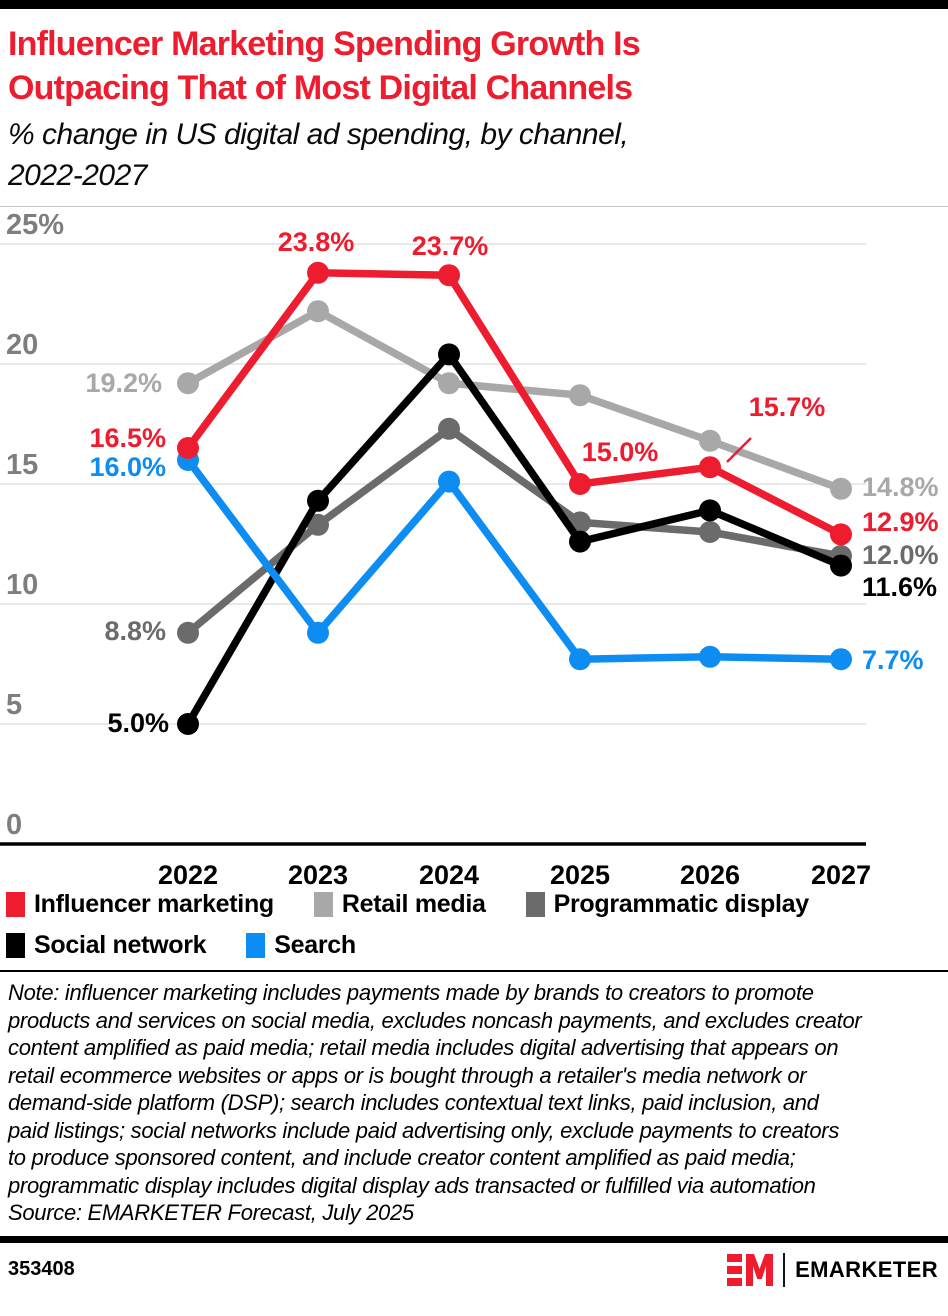  I want to click on data-label: 16.0%, so click(127, 467).